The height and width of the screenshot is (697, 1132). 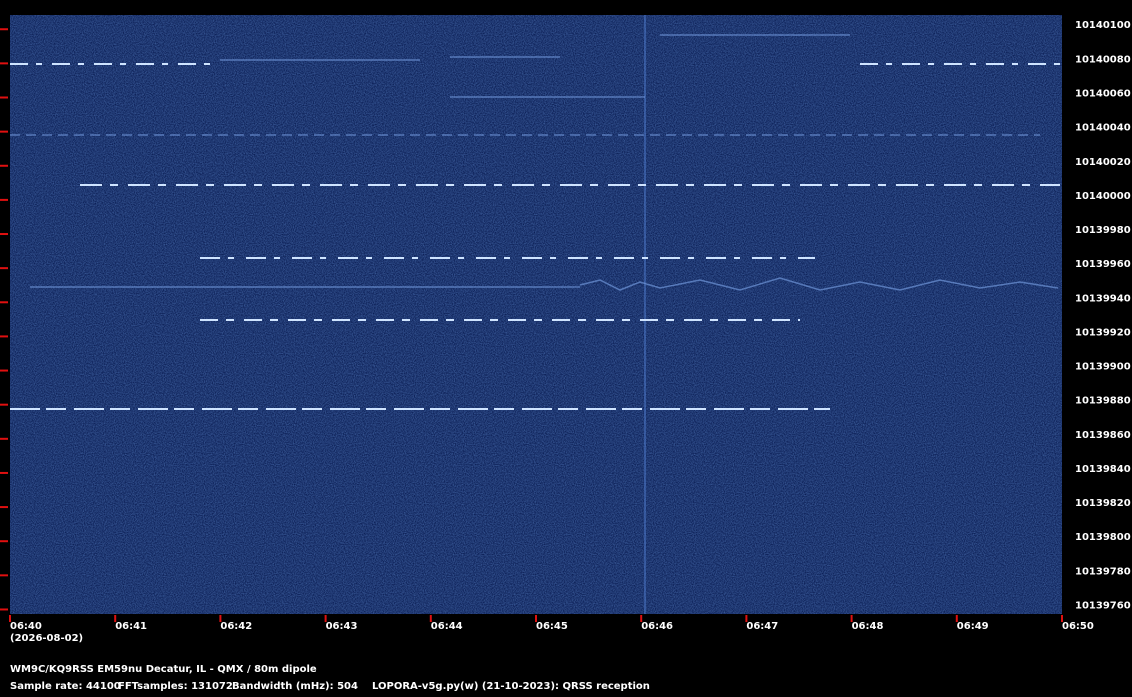 What do you see at coordinates (657, 626) in the screenshot?
I see `x-tick-label: 06:46` at bounding box center [657, 626].